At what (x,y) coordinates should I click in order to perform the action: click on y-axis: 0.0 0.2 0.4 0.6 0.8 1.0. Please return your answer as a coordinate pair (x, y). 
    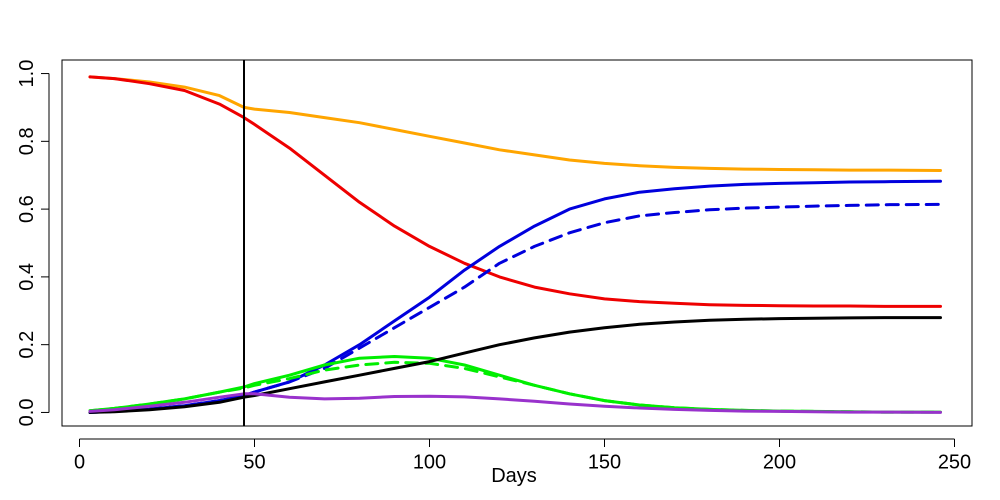
    Looking at the image, I should click on (33, 243).